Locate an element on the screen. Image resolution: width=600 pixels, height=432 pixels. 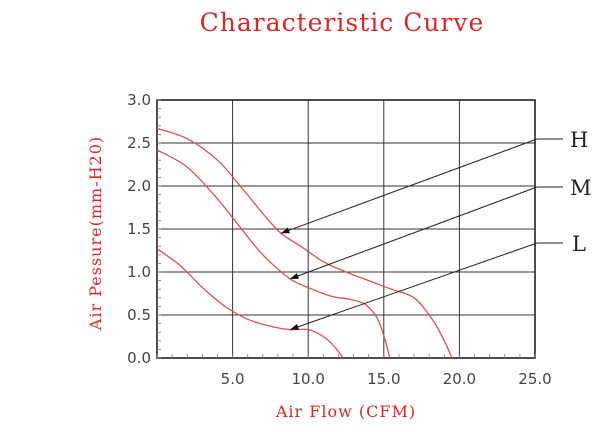
y-axis-title: Air Pessure(mm-H20) is located at coordinates (95, 233).